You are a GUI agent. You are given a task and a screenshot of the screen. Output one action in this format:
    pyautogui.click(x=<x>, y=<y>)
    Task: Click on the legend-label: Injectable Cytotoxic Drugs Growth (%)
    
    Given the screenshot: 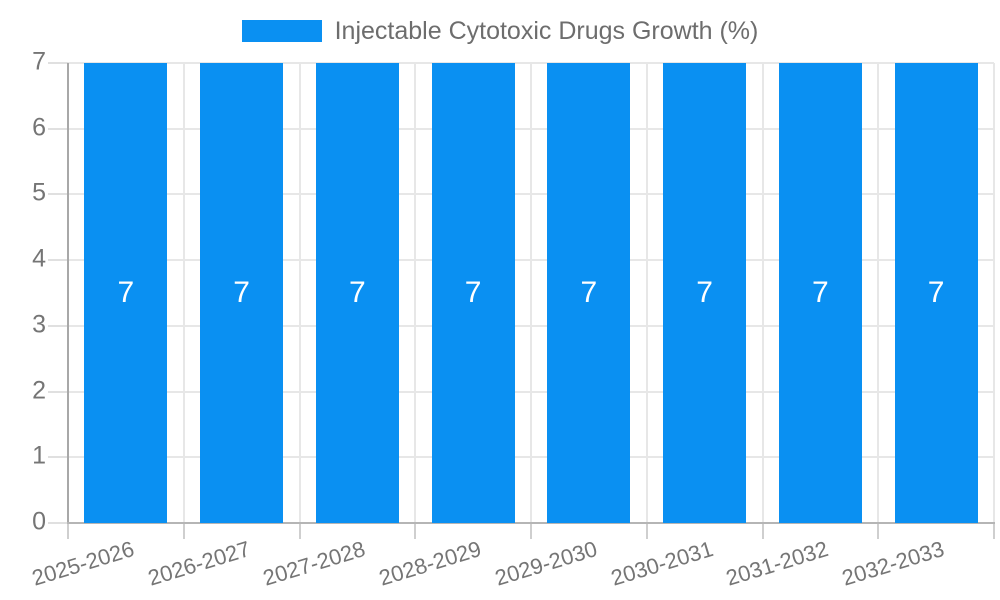 What is the action you would take?
    pyautogui.click(x=546, y=30)
    